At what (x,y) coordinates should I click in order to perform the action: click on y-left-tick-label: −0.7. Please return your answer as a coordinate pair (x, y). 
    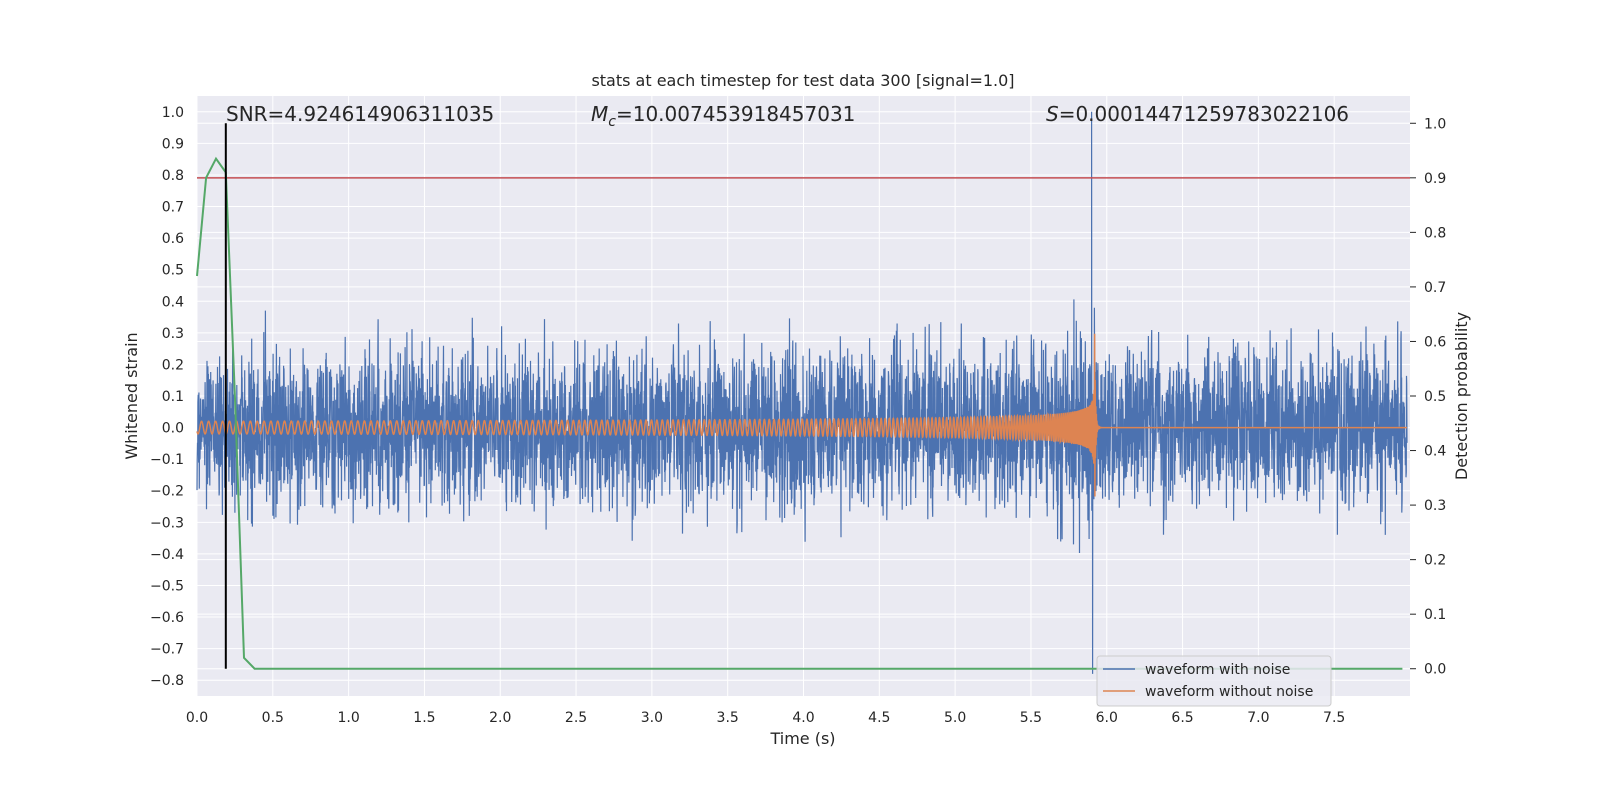
    Looking at the image, I should click on (167, 650).